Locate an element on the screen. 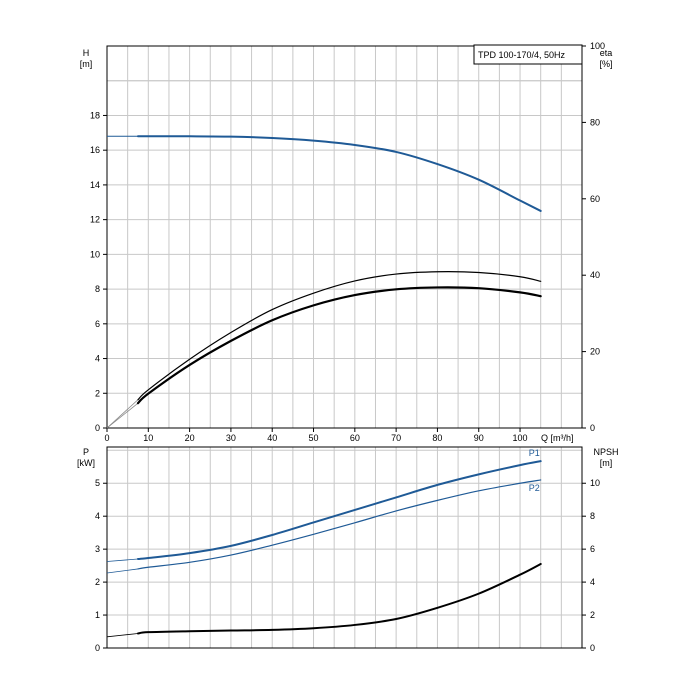  y-left-tick-label: 16 is located at coordinates (95, 150).